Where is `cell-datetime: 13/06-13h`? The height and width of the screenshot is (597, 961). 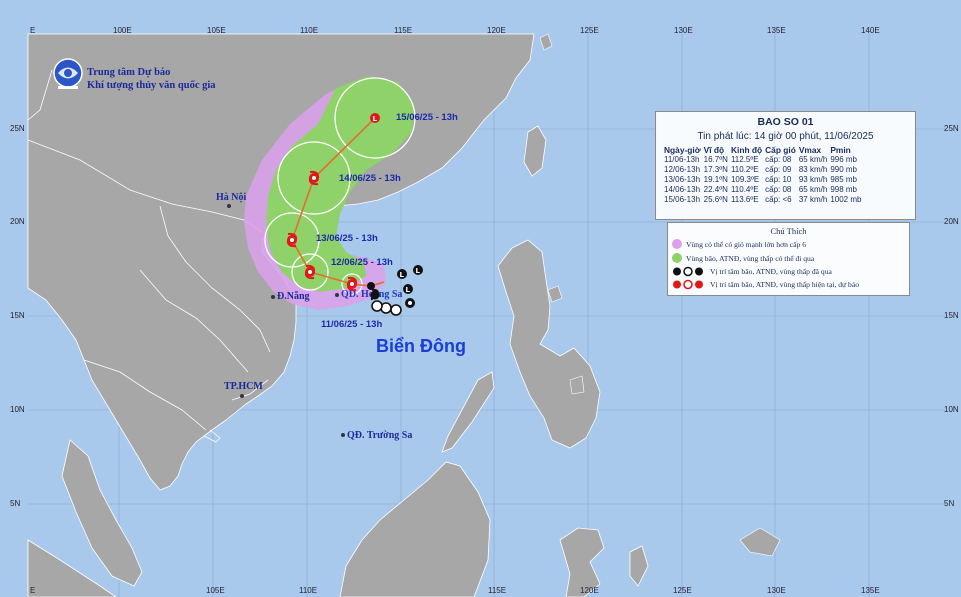 cell-datetime: 13/06-13h is located at coordinates (682, 179).